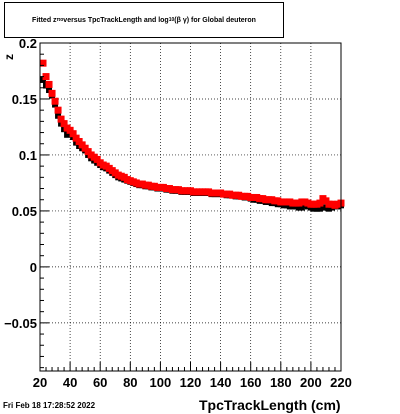 This screenshot has width=400, height=414. I want to click on y-tick-label: −0.05, so click(20, 323).